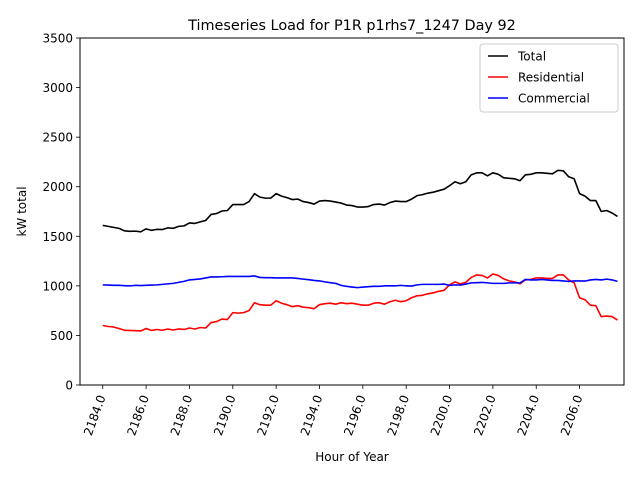 Image resolution: width=640 pixels, height=480 pixels. Describe the element at coordinates (360, 282) in the screenshot. I see `series-line-commercial` at that location.